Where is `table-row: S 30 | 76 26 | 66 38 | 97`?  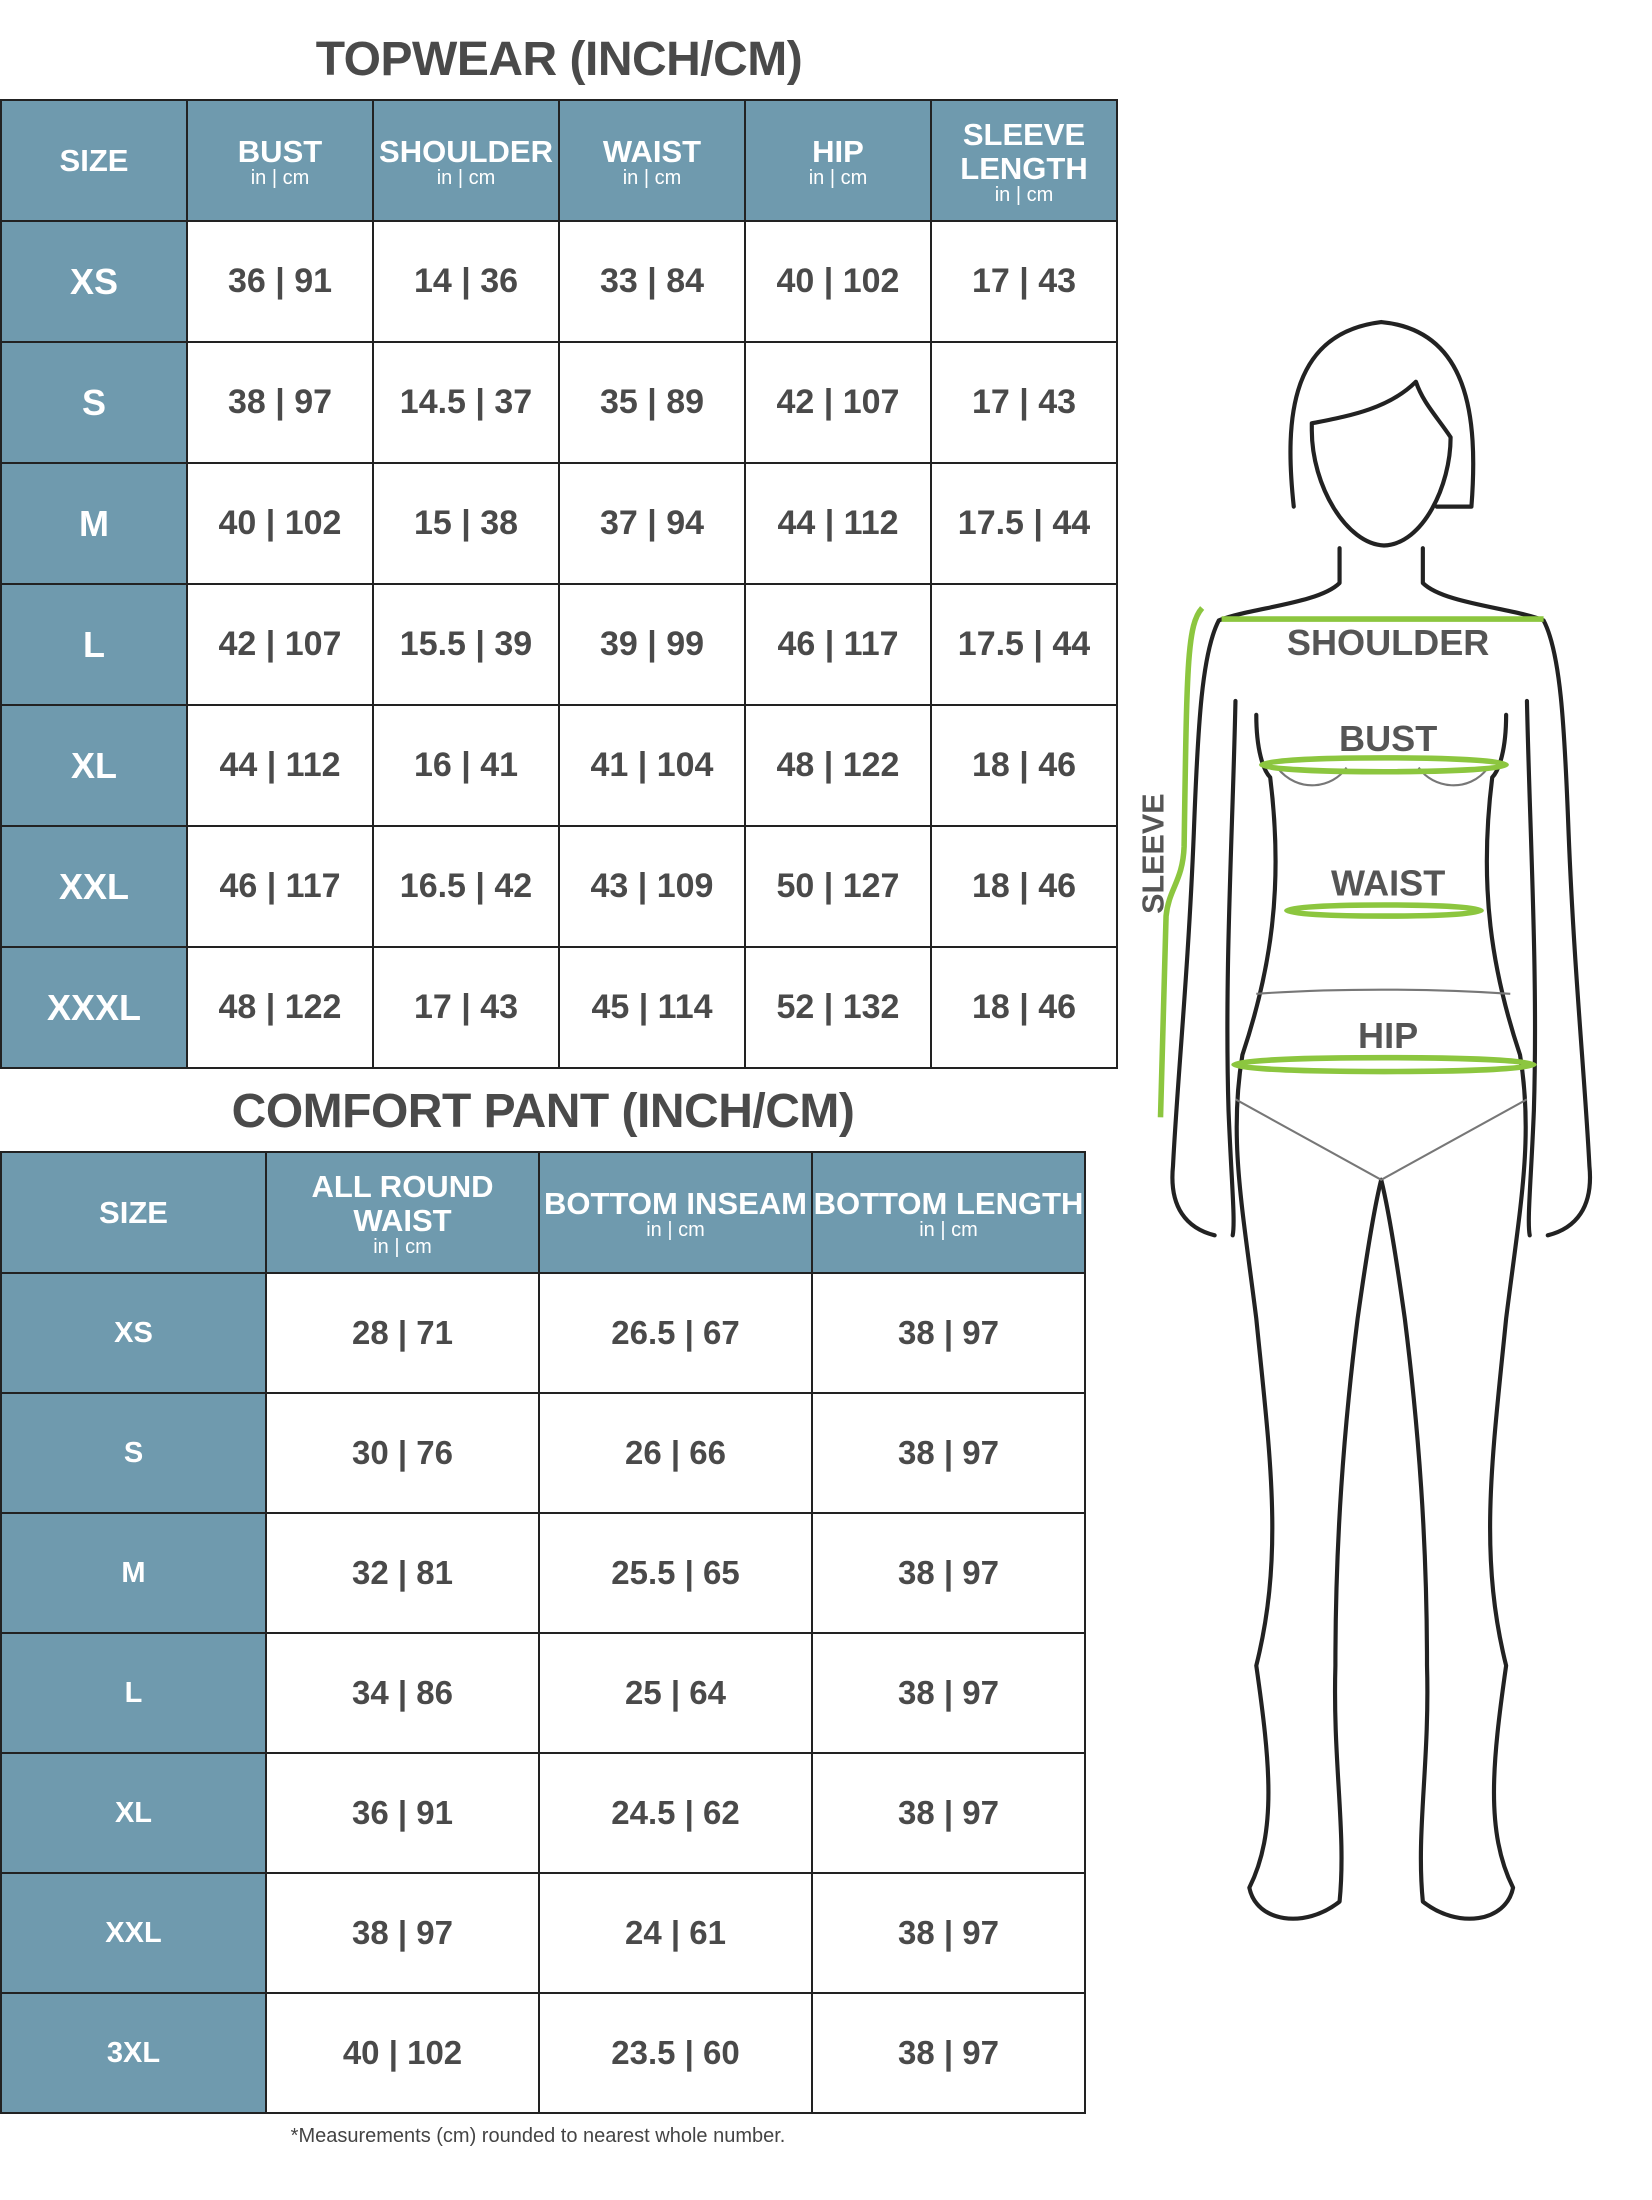 table-row: S 30 | 76 26 | 66 38 | 97 is located at coordinates (543, 1453).